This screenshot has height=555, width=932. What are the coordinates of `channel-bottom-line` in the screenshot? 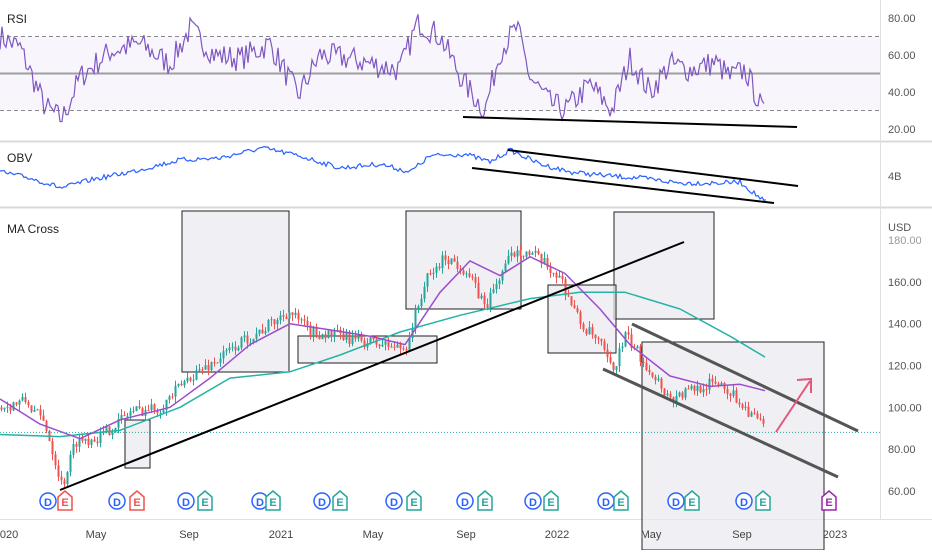 It's located at (720, 423).